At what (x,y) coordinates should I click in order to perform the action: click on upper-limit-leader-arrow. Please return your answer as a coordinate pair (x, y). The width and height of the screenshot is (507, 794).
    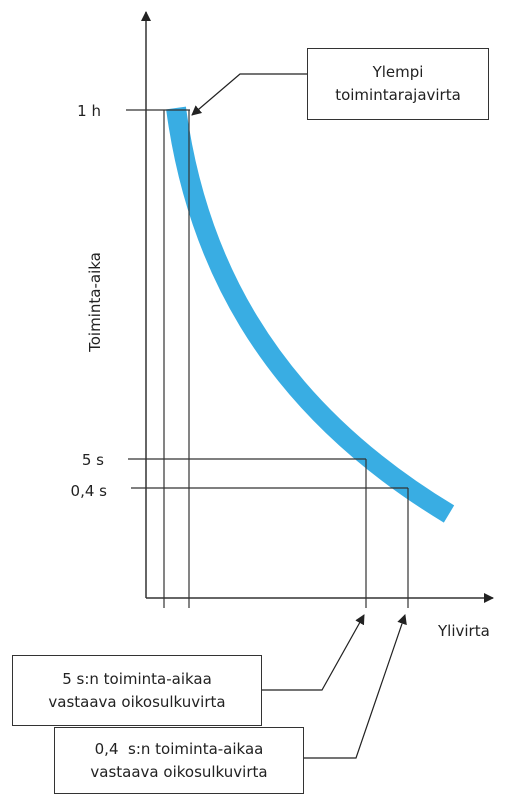
    Looking at the image, I should click on (249, 94).